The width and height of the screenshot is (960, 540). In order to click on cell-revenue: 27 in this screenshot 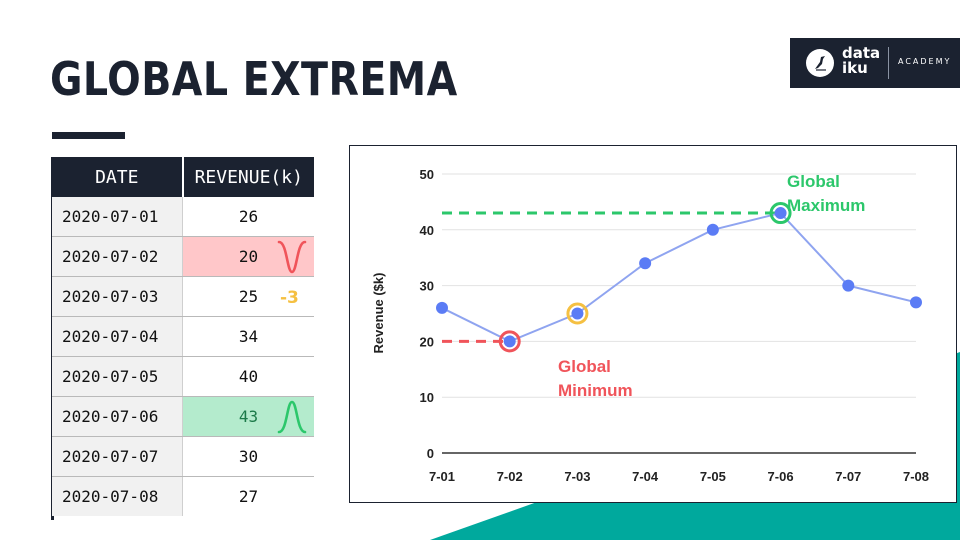, I will do `click(248, 496)`.